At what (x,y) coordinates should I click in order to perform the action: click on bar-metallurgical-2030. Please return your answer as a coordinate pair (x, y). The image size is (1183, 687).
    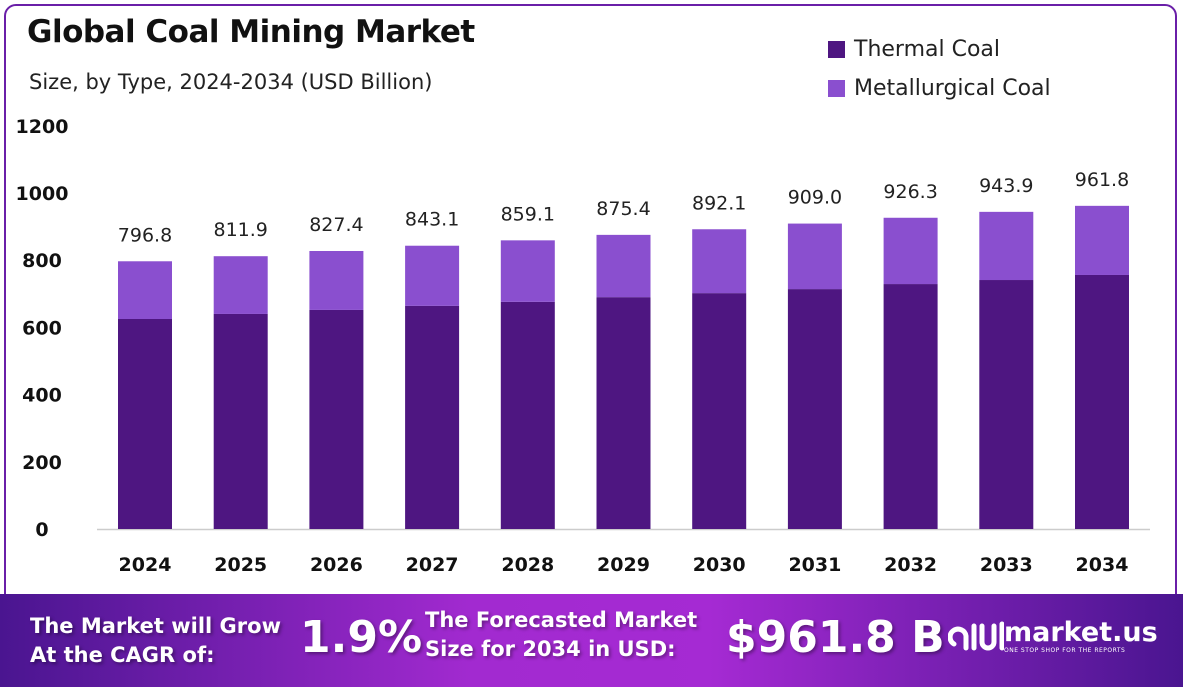
    Looking at the image, I should click on (719, 261).